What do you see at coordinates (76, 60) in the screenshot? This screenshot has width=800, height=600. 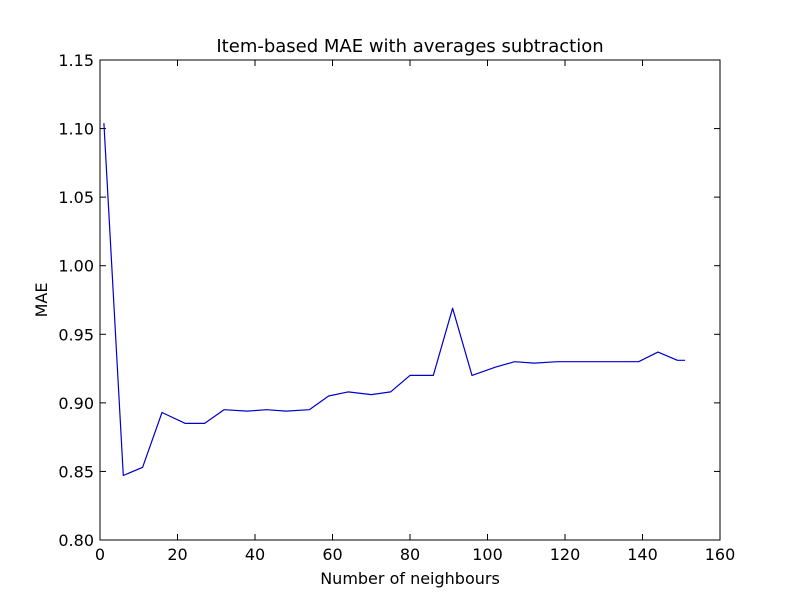 I see `y-tick-label: 1.15` at bounding box center [76, 60].